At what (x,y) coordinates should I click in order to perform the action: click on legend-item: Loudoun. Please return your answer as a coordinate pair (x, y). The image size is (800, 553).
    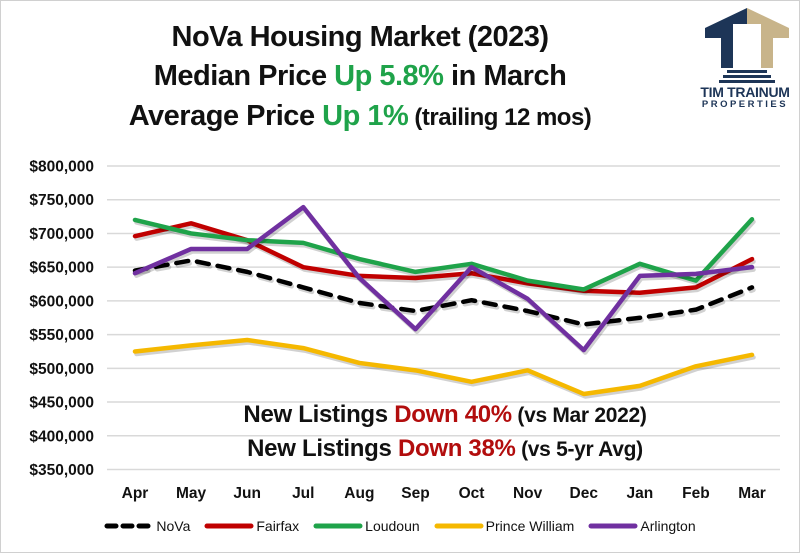
    Looking at the image, I should click on (366, 526).